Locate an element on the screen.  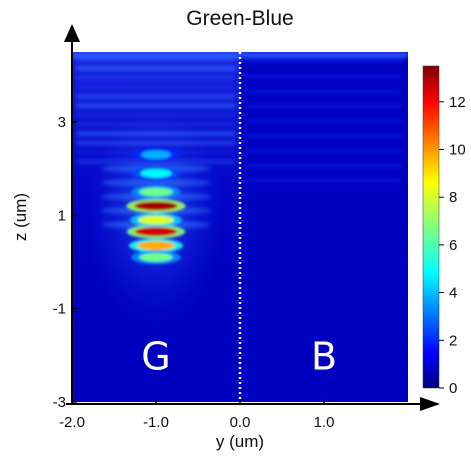
colorbar-tick-label: 4 is located at coordinates (453, 293).